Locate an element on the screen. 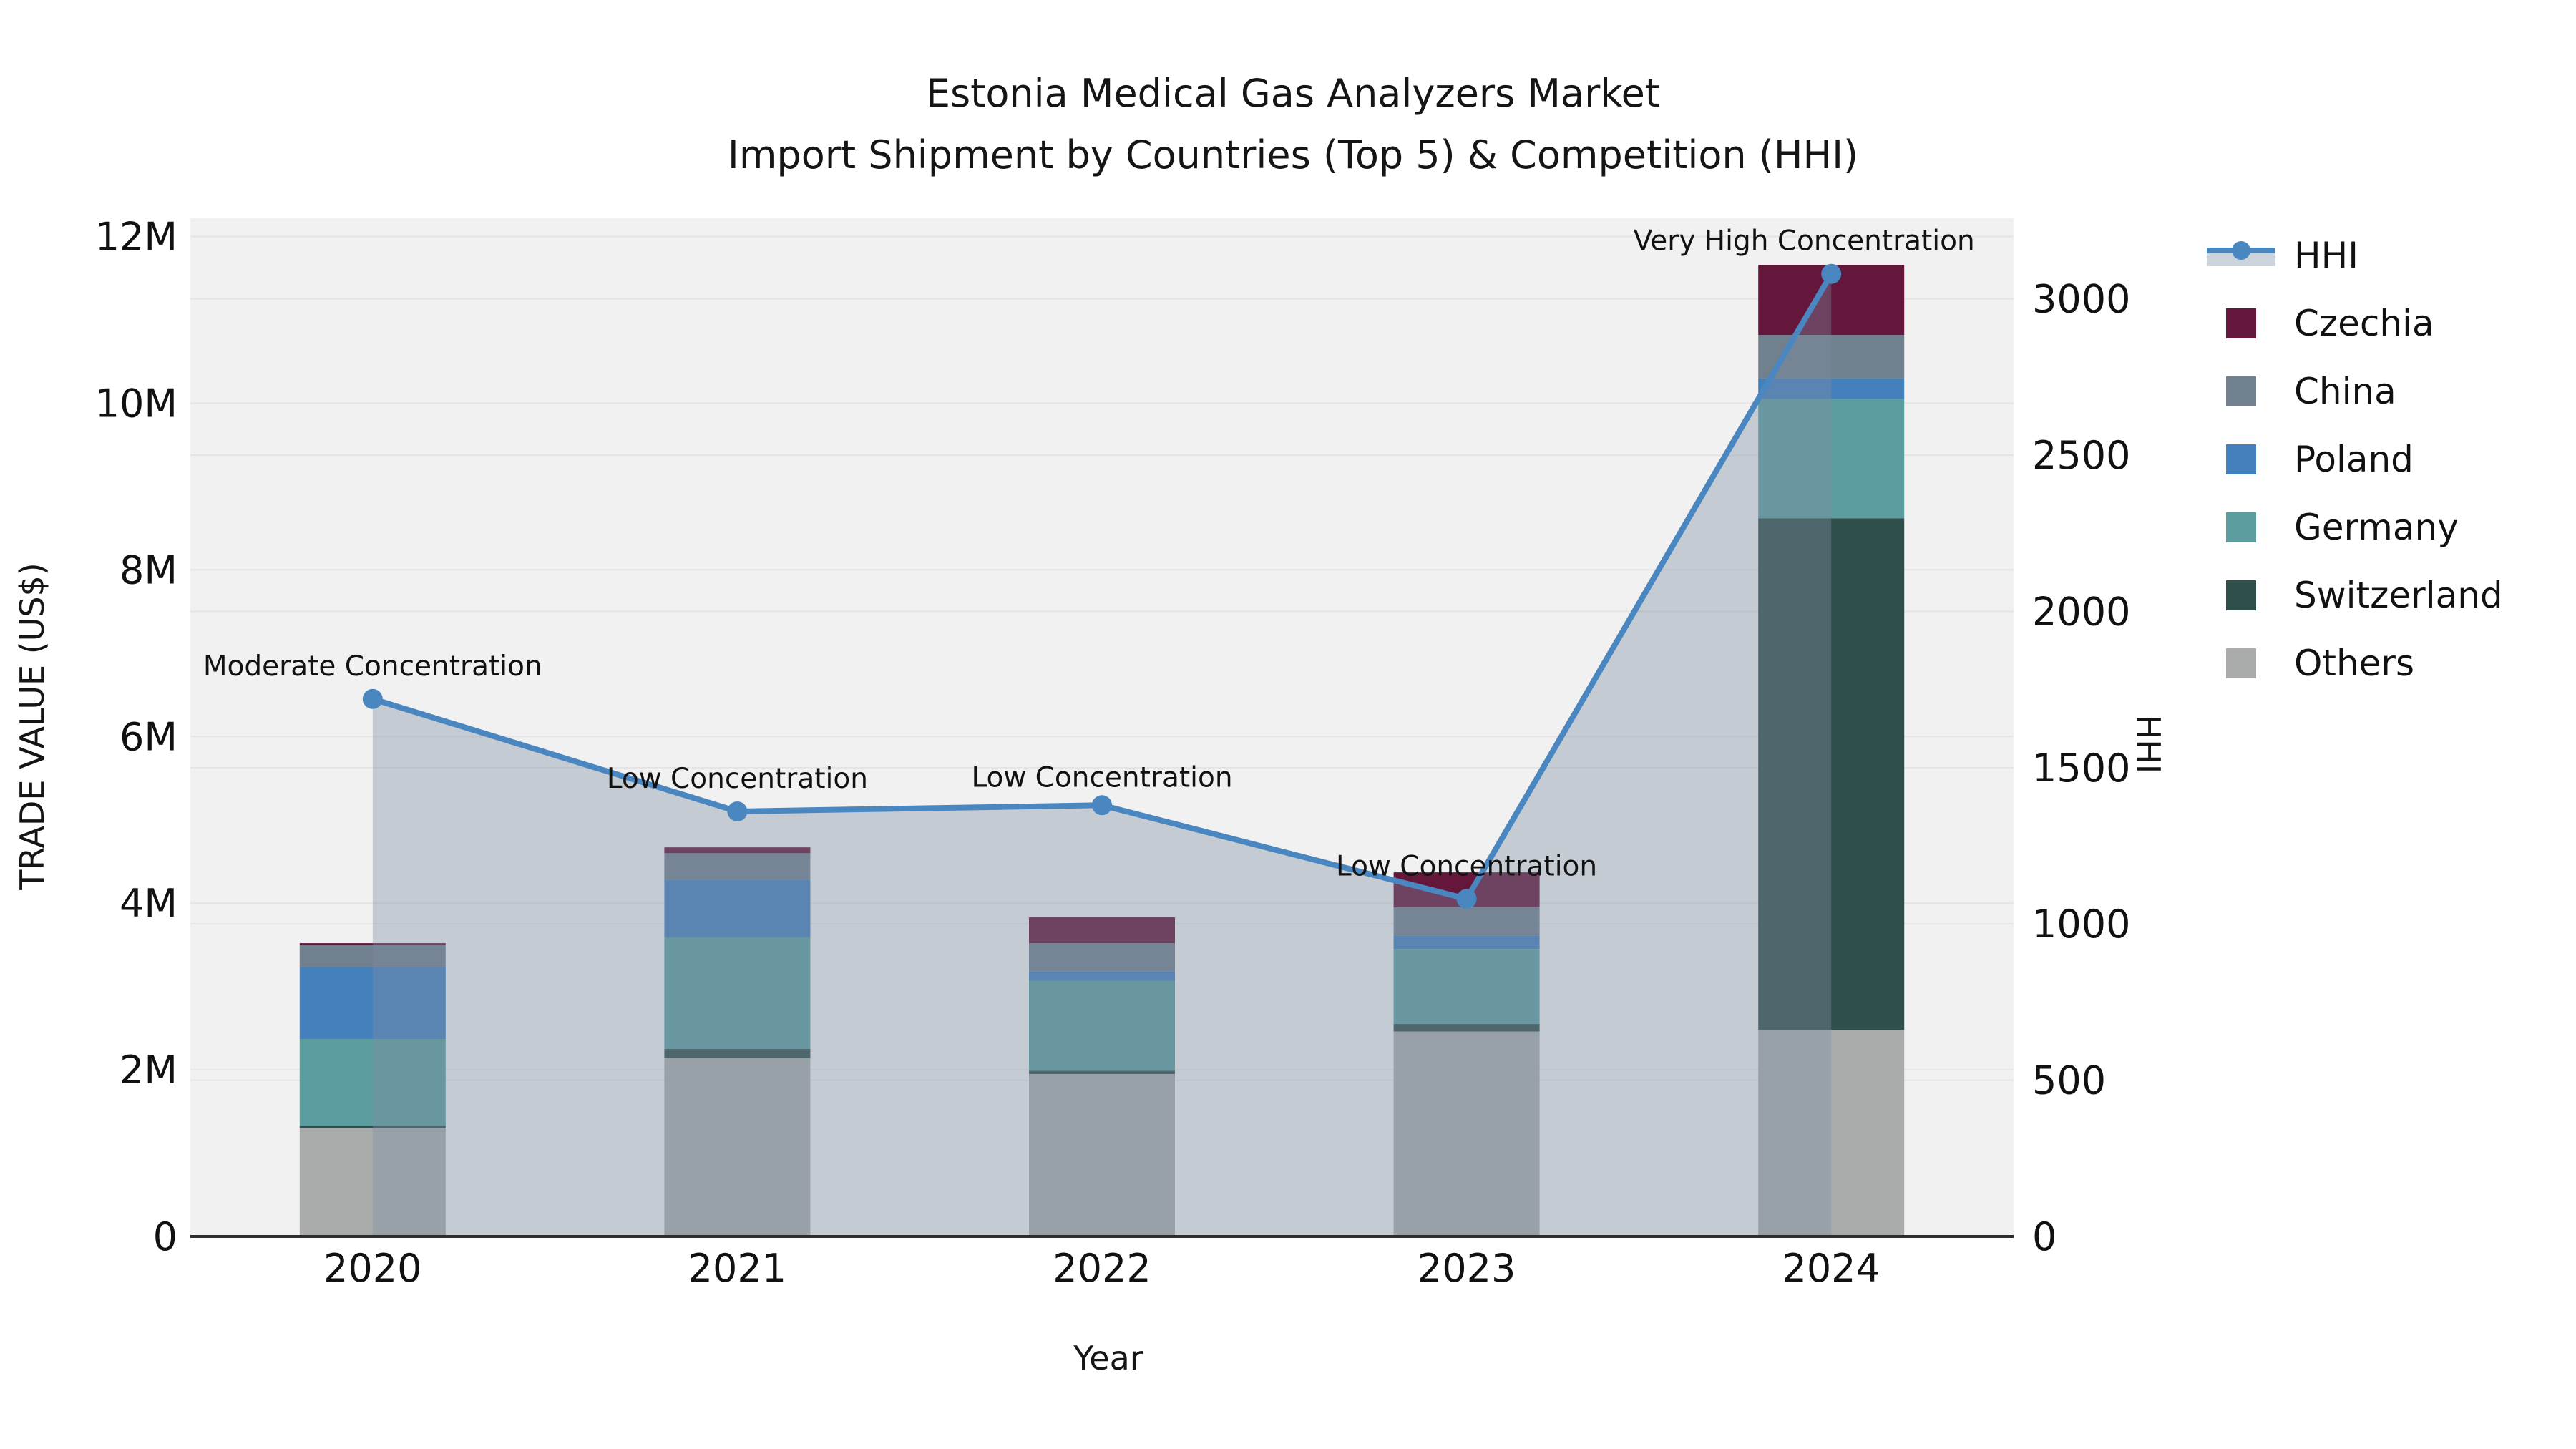 Image resolution: width=2576 pixels, height=1449 pixels. bar-segment-others-2020 is located at coordinates (372, 1182).